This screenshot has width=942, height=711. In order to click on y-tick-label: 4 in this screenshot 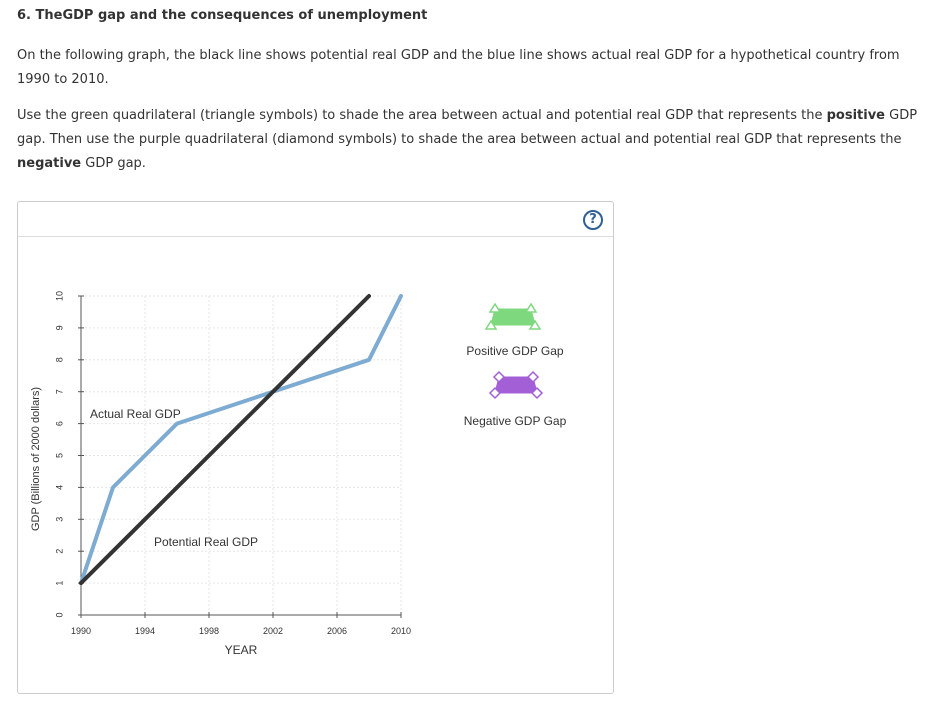, I will do `click(59, 487)`.